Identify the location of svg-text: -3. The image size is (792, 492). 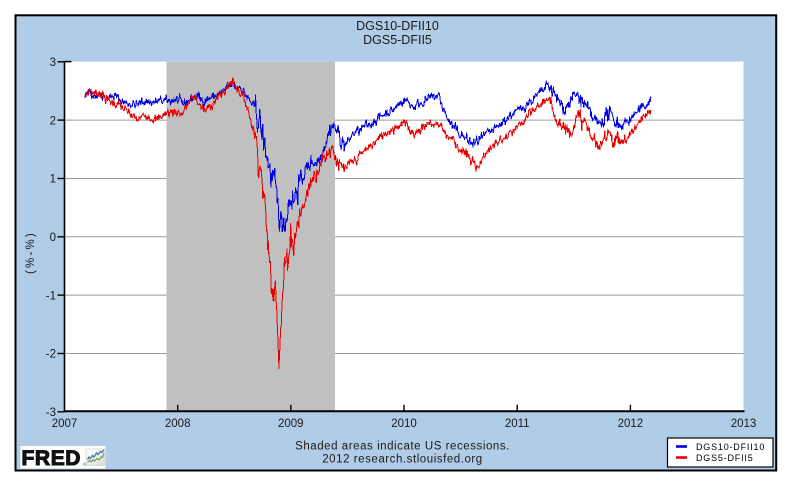
(51, 413).